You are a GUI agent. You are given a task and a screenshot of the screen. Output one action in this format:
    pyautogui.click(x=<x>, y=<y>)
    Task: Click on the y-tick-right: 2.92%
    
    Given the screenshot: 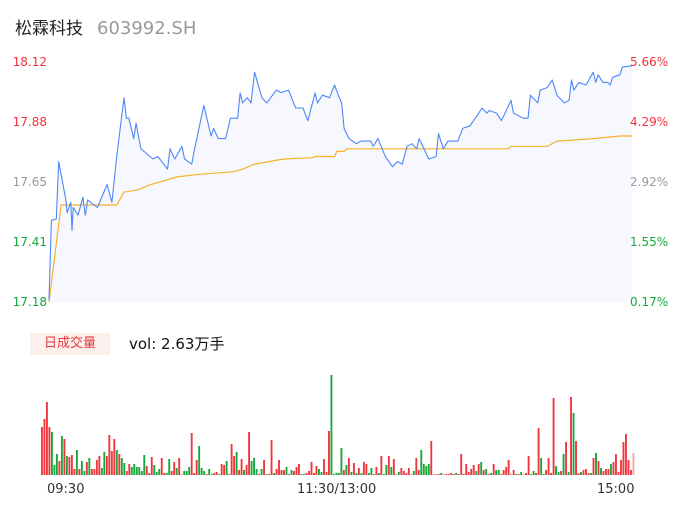 What is the action you would take?
    pyautogui.click(x=649, y=182)
    